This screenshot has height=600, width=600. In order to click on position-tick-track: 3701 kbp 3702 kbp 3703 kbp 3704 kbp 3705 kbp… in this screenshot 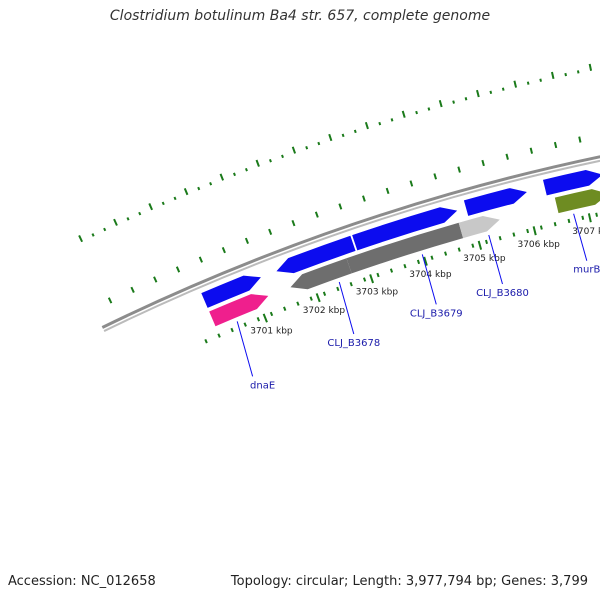, I will do `click(402, 278)`.